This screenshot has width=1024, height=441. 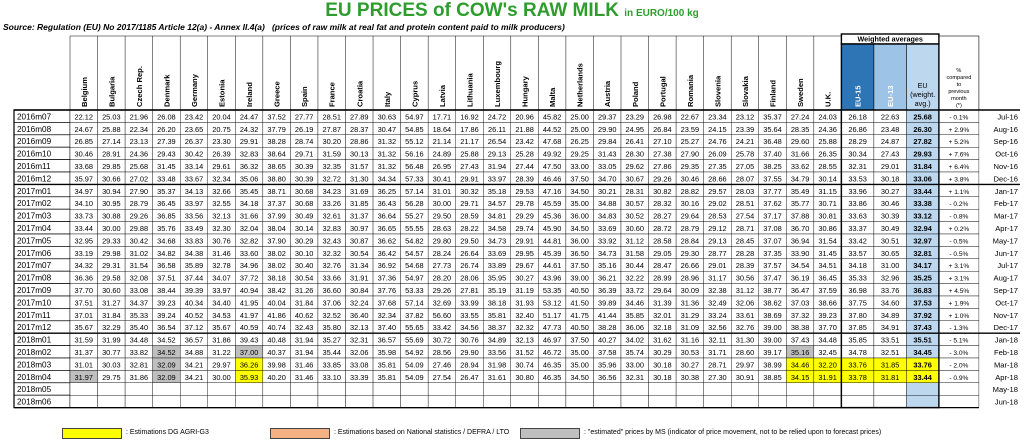 I want to click on country-header: Slovakia, so click(x=745, y=91).